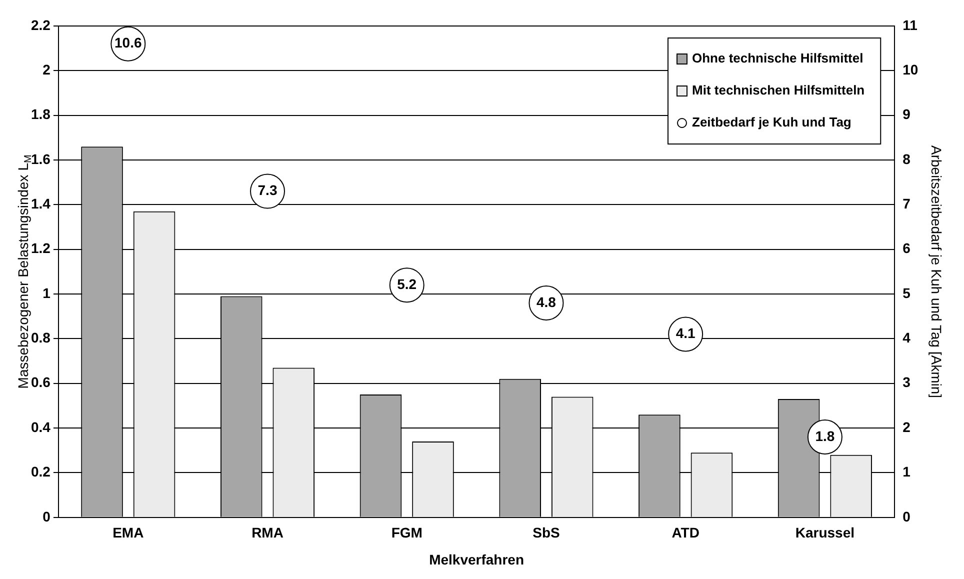 Image resolution: width=964 pixels, height=579 pixels. Describe the element at coordinates (906, 338) in the screenshot. I see `y2-tick-label: 4` at that location.